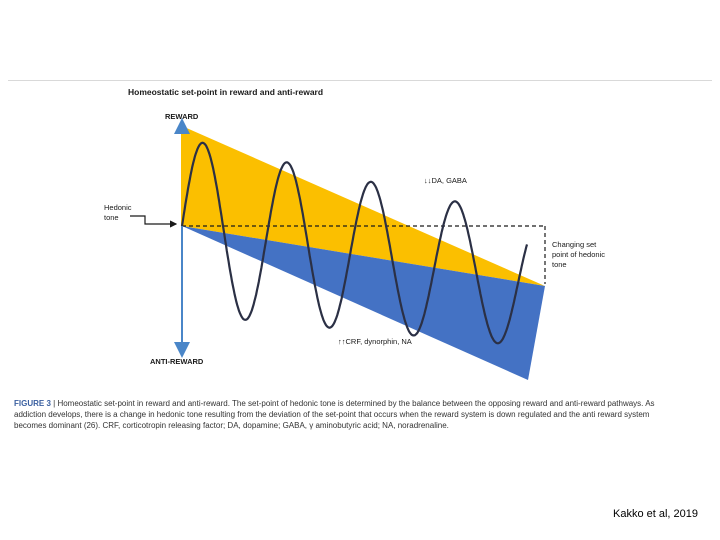 The height and width of the screenshot is (540, 720). I want to click on antireward-neurotransmitters-label: ↑↑CRF, dynorphin, NA, so click(375, 341).